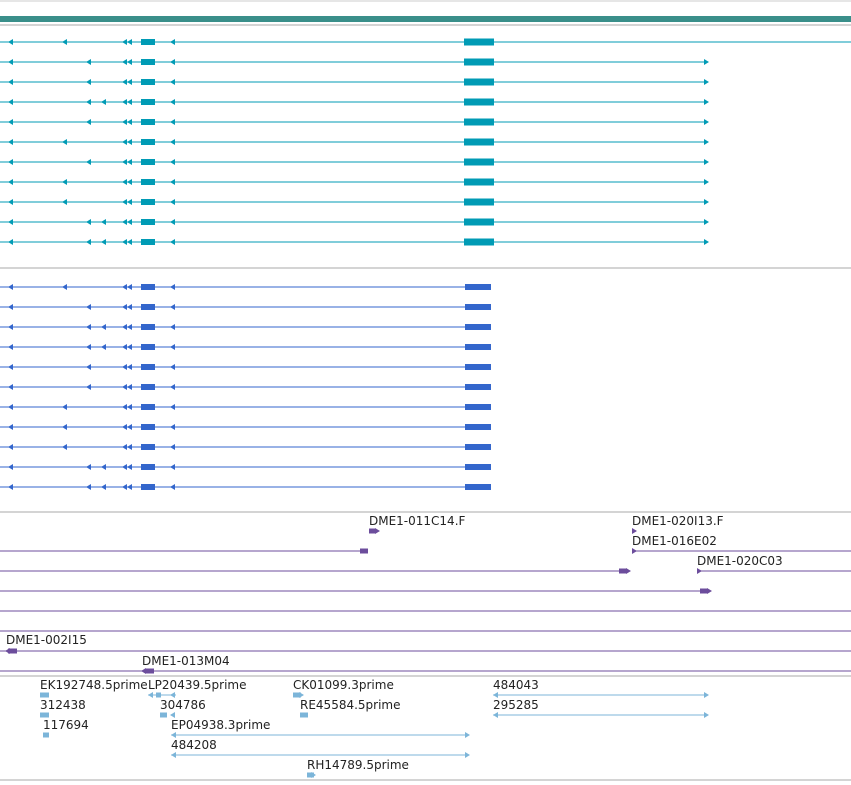  Describe the element at coordinates (674, 541) in the screenshot. I see `clone-label-016e02: DME1-016E02` at that location.